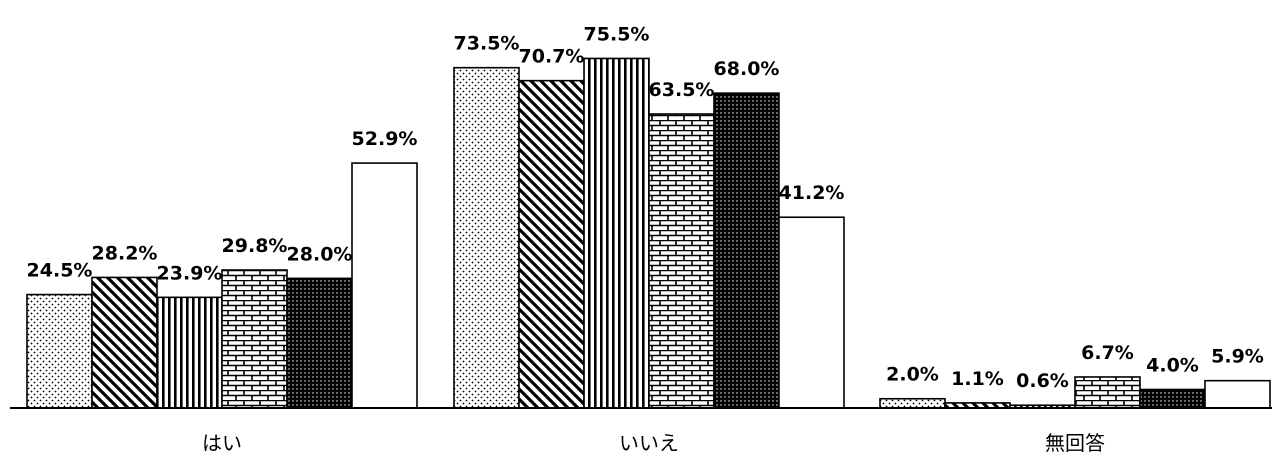 The image size is (1276, 459). I want to click on value-label: 0.6%, so click(1042, 381).